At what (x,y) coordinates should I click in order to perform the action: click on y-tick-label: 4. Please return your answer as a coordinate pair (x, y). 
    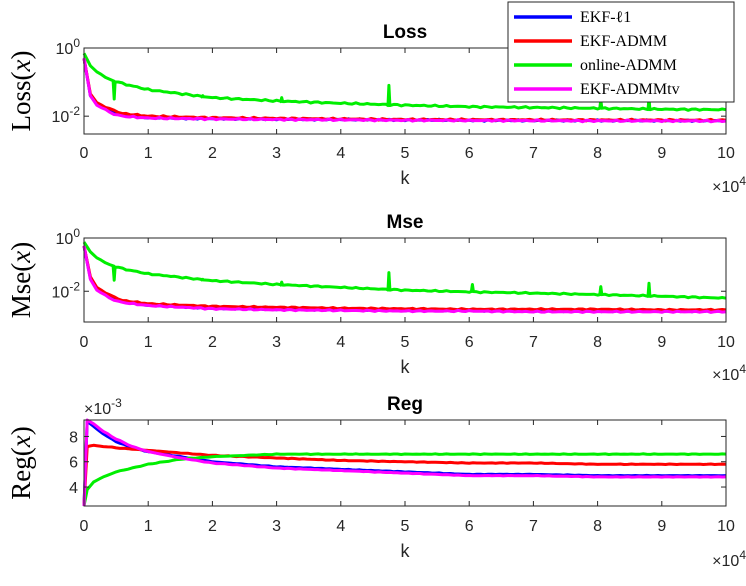
    Looking at the image, I should click on (73, 488).